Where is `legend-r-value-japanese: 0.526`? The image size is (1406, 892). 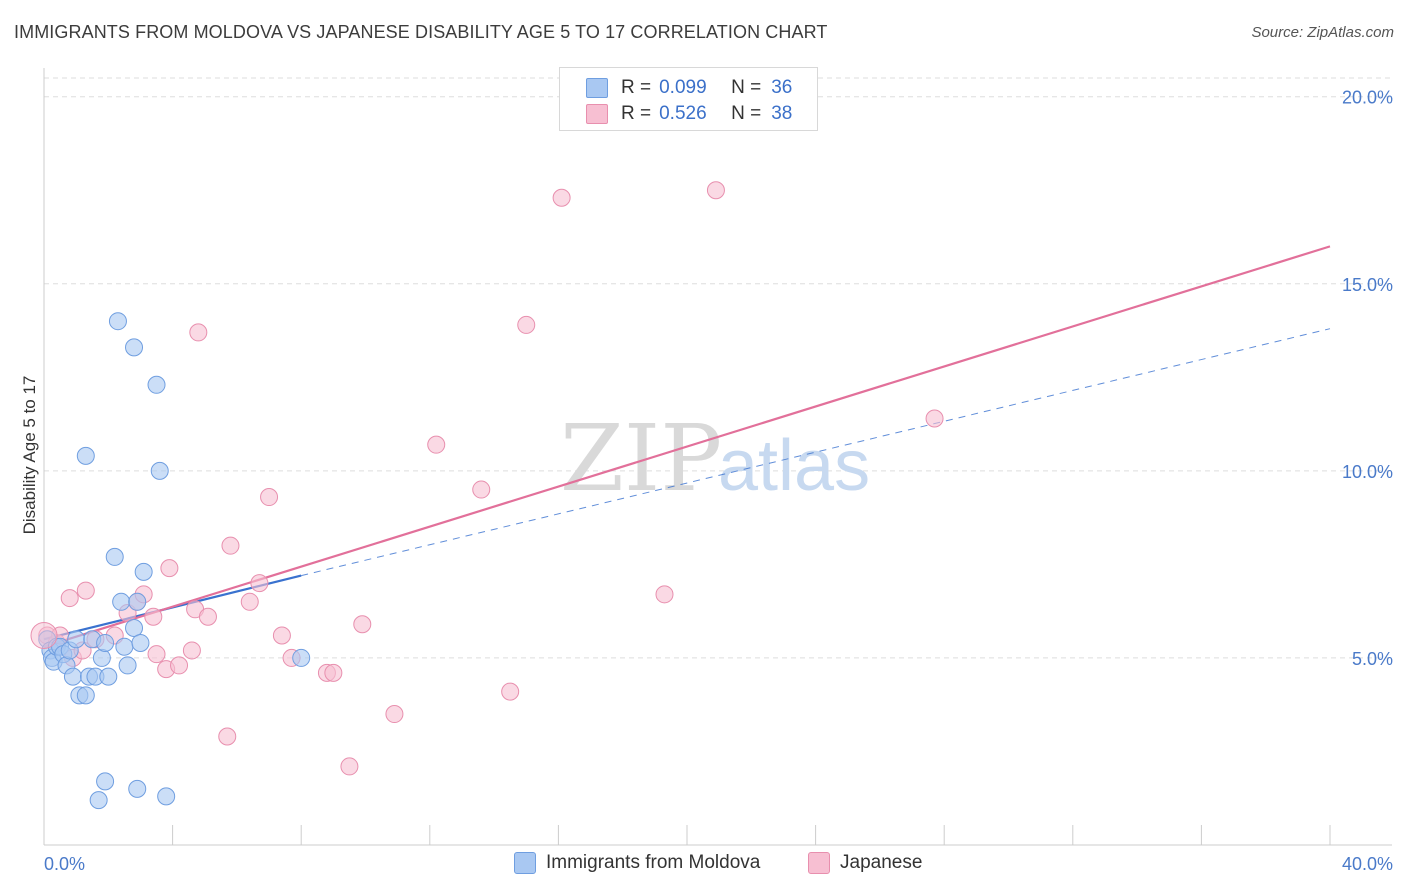 legend-r-value-japanese: 0.526 is located at coordinates (683, 113).